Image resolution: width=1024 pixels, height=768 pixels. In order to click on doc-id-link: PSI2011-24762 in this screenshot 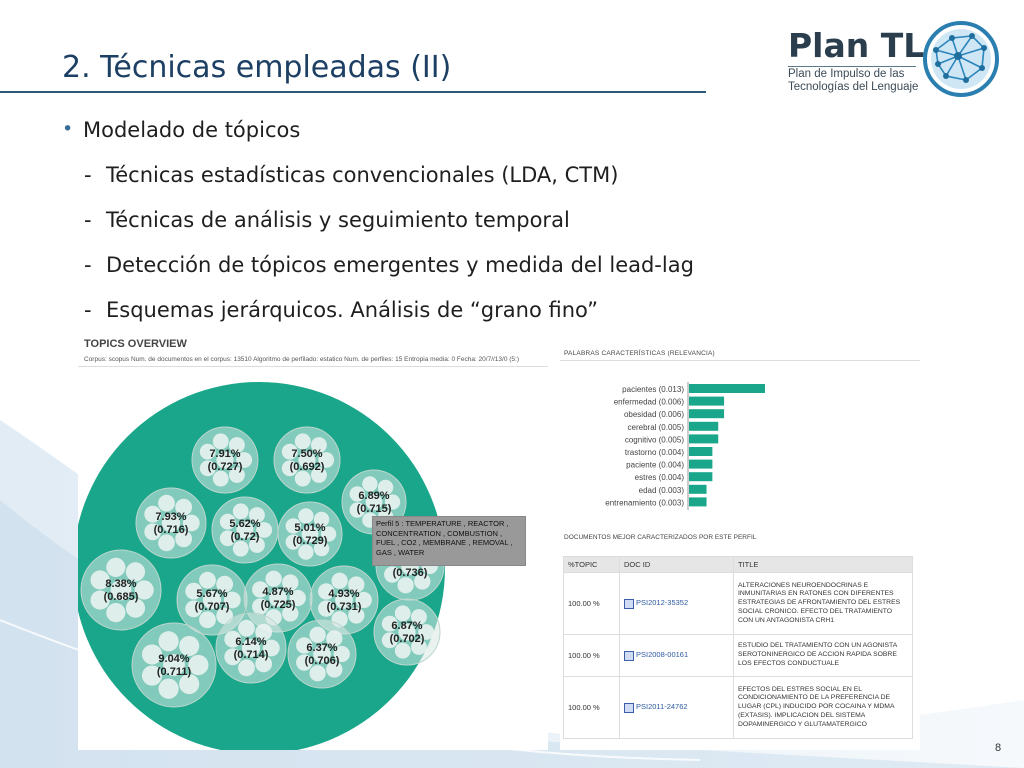, I will do `click(662, 707)`.